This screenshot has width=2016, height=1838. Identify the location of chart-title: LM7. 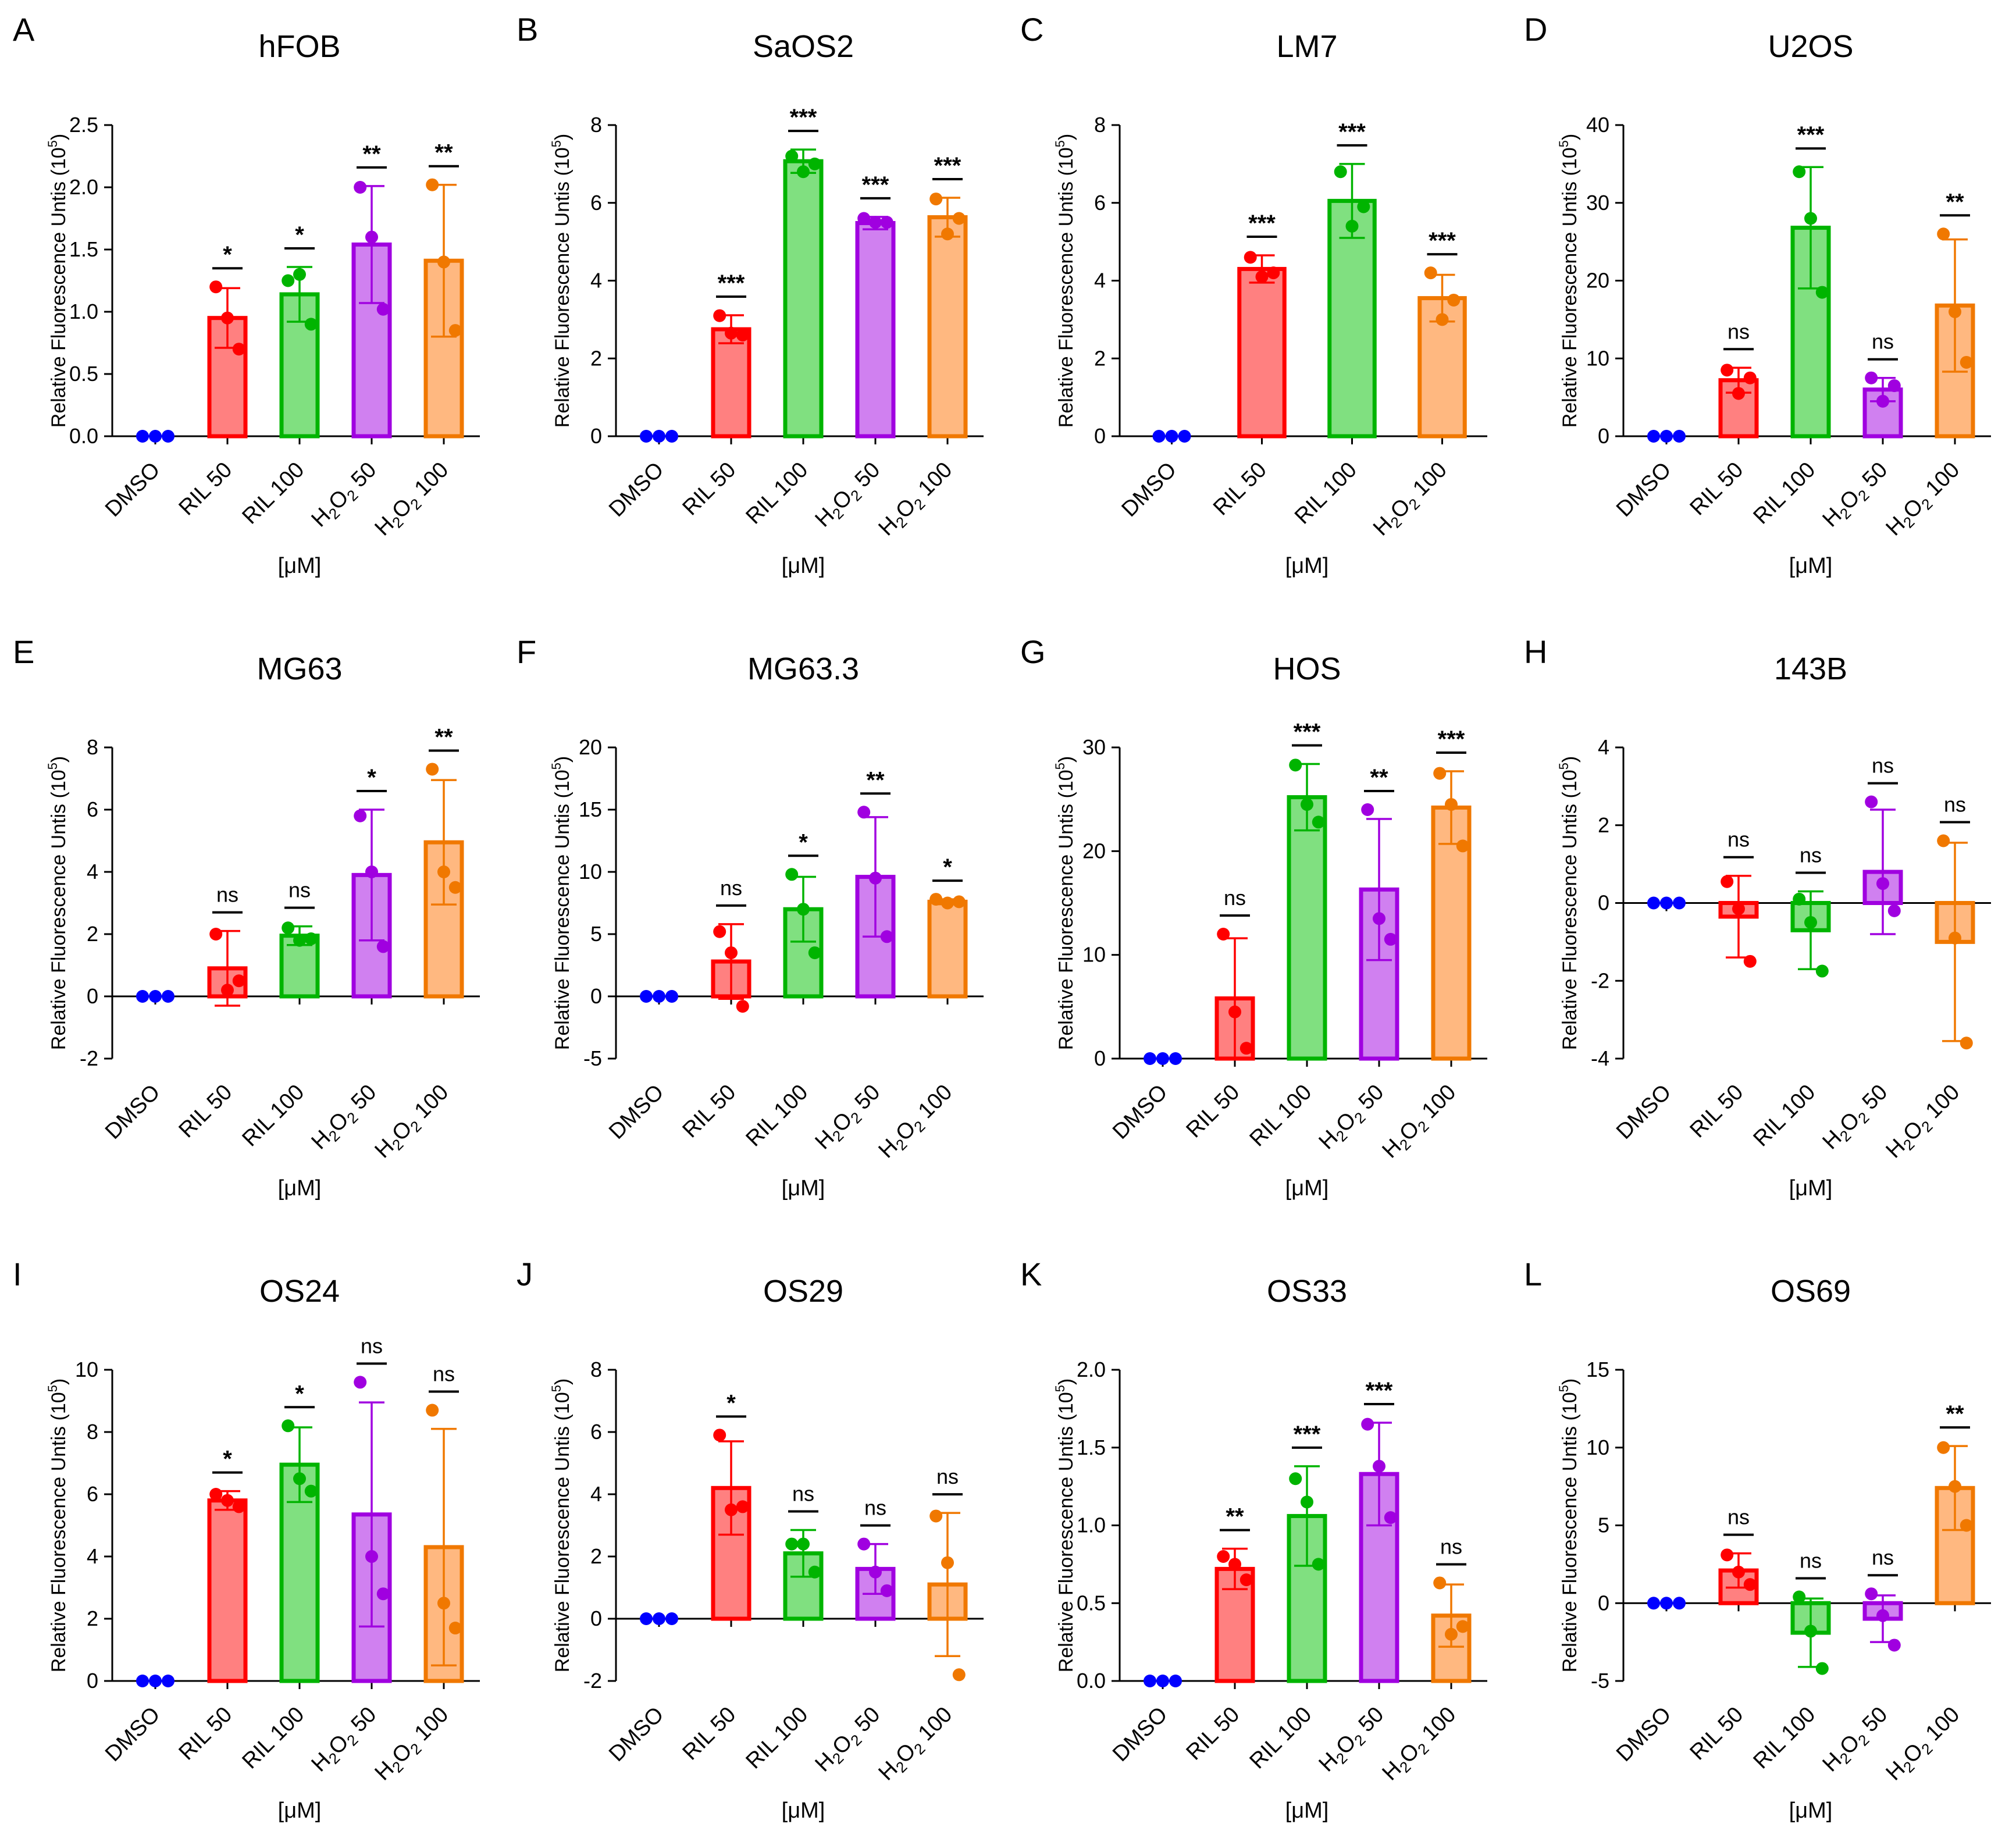
(1307, 46).